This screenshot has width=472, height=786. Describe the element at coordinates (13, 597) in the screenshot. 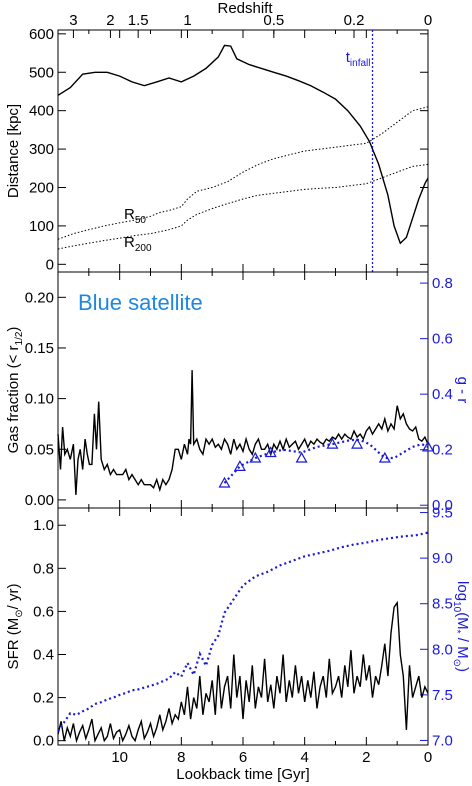

I see `y-label-end: / yr)` at that location.